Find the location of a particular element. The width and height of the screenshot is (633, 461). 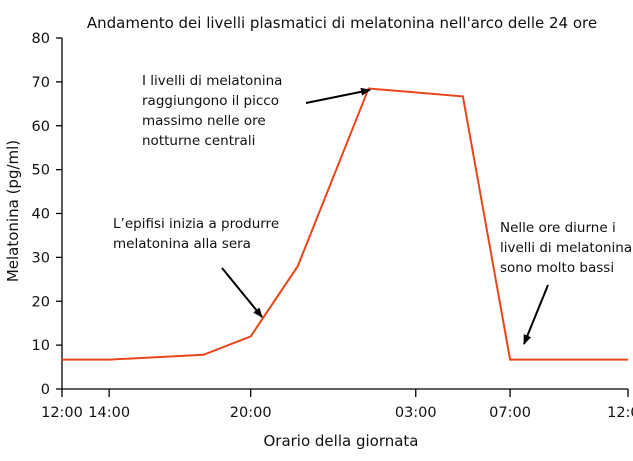

x-tick-label: 07:00 is located at coordinates (510, 413).